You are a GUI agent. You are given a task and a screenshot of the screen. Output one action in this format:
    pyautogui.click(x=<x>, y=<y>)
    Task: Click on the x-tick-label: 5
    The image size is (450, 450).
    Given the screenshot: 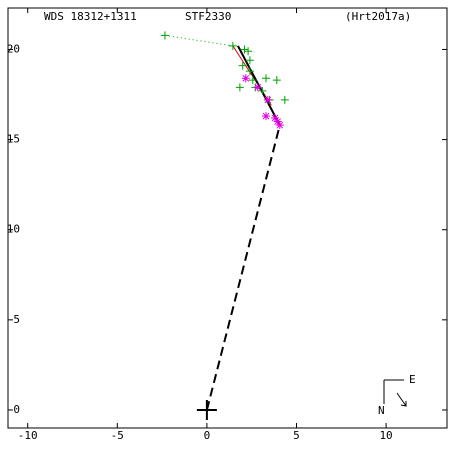 What is the action you would take?
    pyautogui.click(x=296, y=435)
    